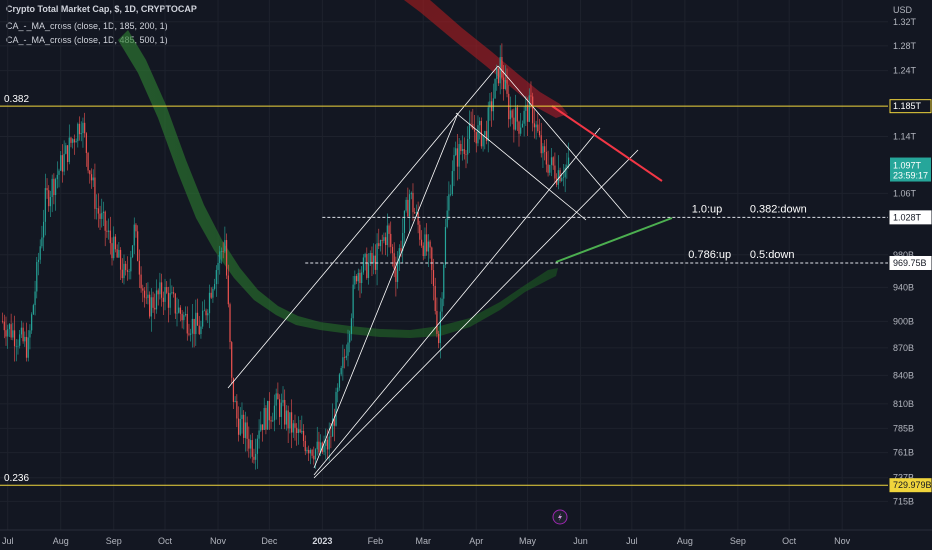  What do you see at coordinates (903, 453) in the screenshot?
I see `y-tick-label: 761B` at bounding box center [903, 453].